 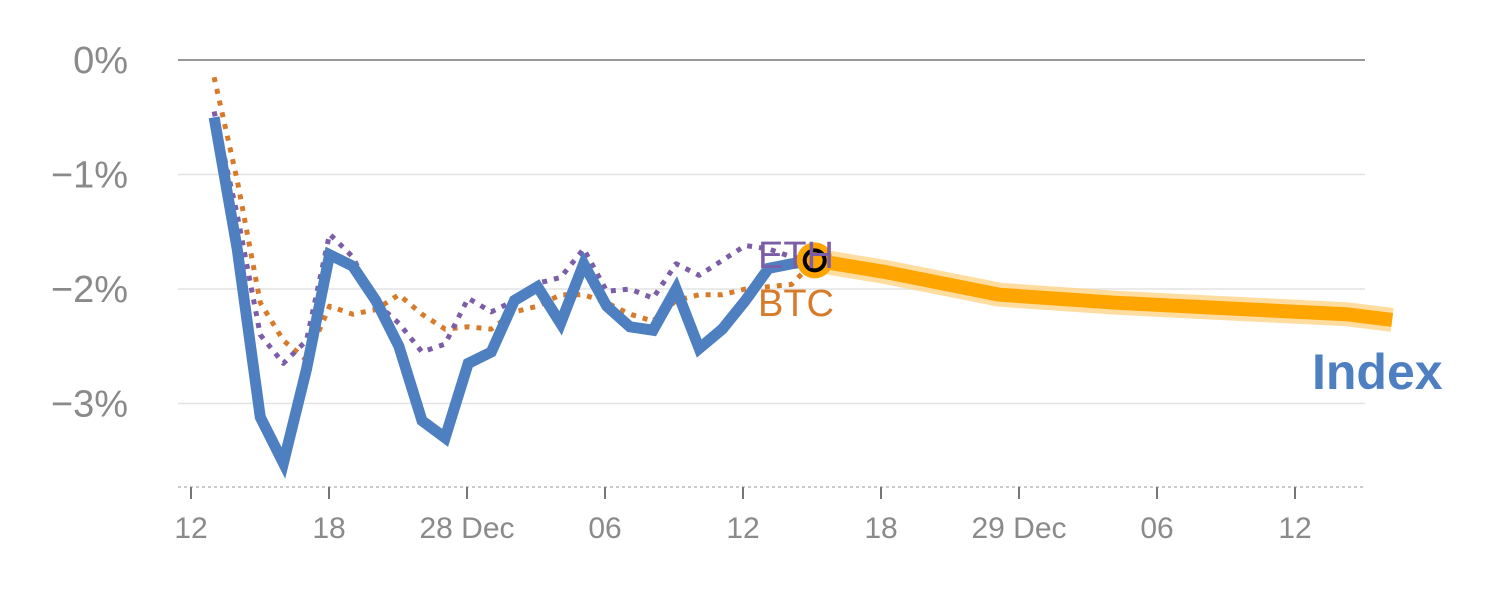 What do you see at coordinates (89, 290) in the screenshot?
I see `y-tick-label: −2%` at bounding box center [89, 290].